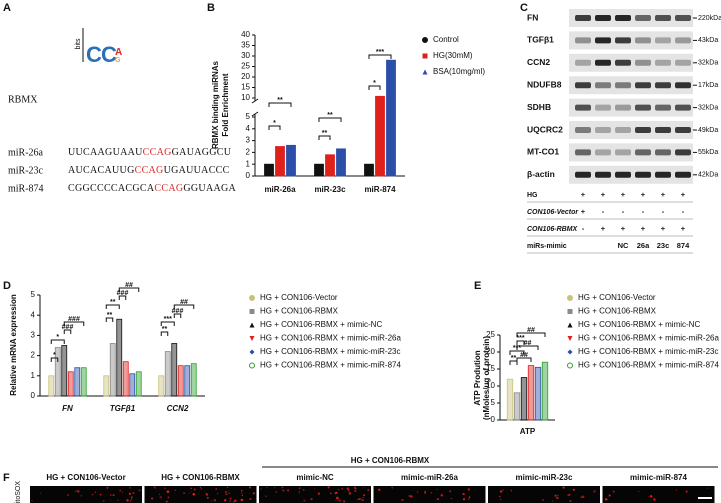  I want to click on significance-label: **, so click(165, 329).